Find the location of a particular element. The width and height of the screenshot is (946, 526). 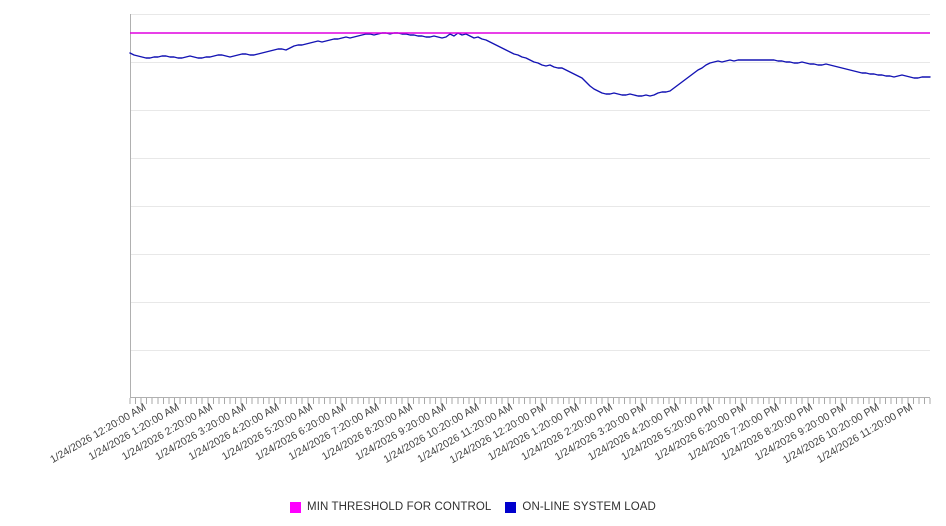

series-line-online-system-load is located at coordinates (530, 64).